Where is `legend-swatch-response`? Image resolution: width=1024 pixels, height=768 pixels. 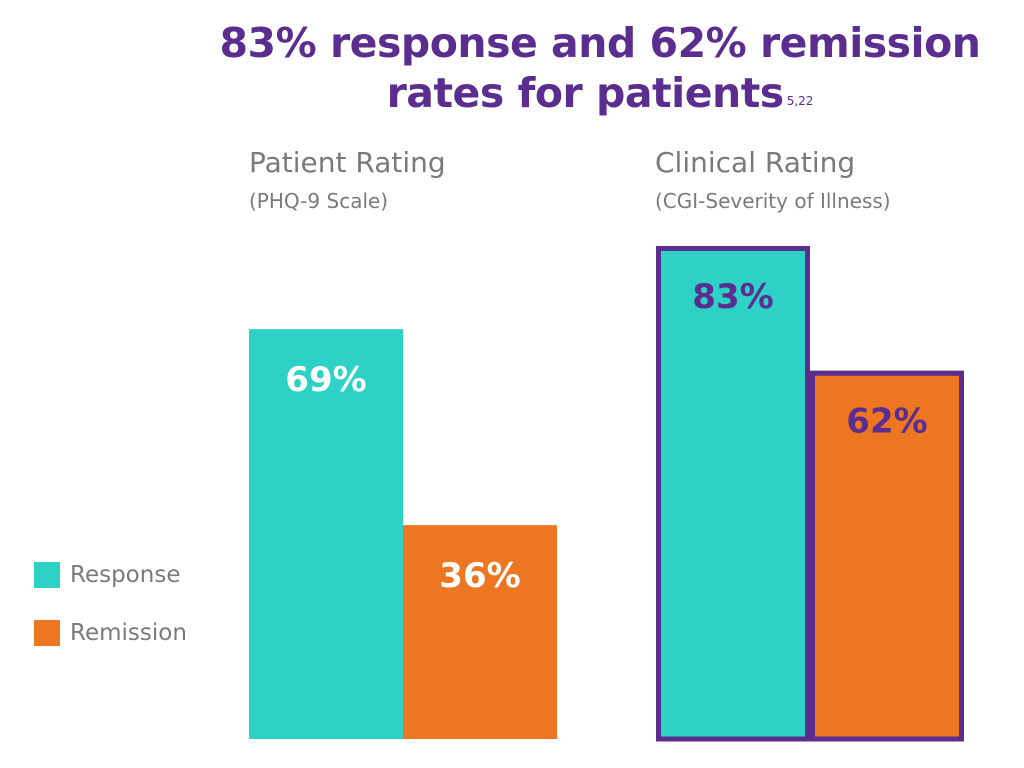 legend-swatch-response is located at coordinates (47, 575).